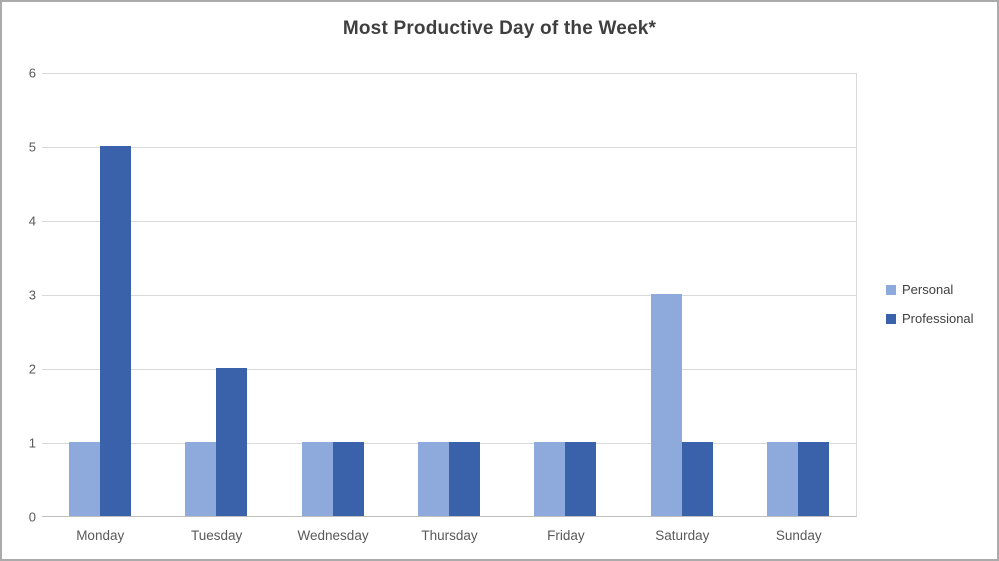 This screenshot has width=999, height=561. I want to click on bar-personal-monday, so click(85, 479).